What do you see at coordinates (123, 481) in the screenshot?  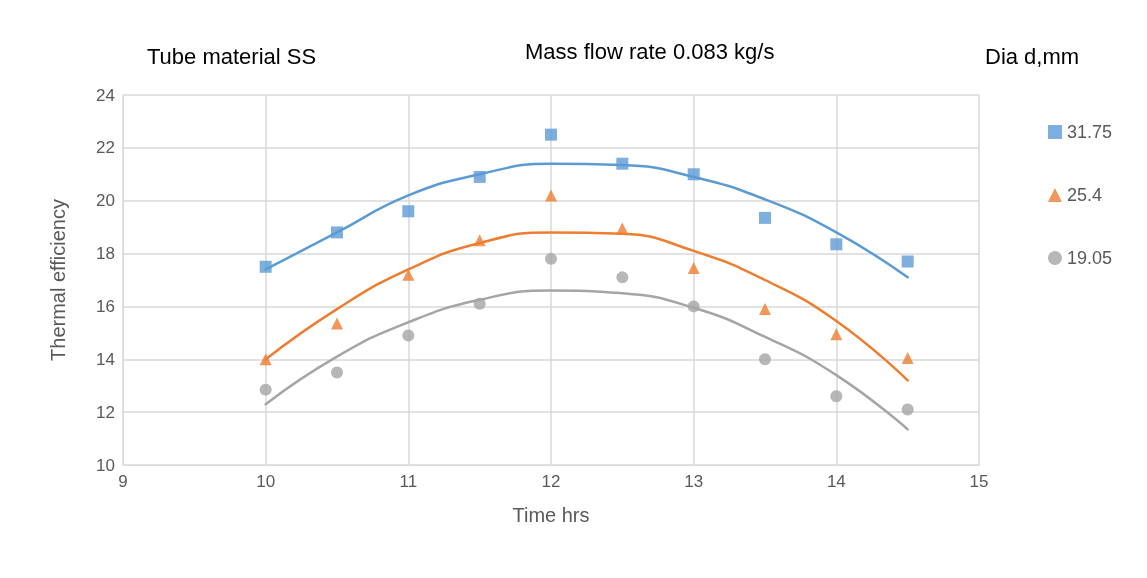 I see `x-tick-label: 9` at bounding box center [123, 481].